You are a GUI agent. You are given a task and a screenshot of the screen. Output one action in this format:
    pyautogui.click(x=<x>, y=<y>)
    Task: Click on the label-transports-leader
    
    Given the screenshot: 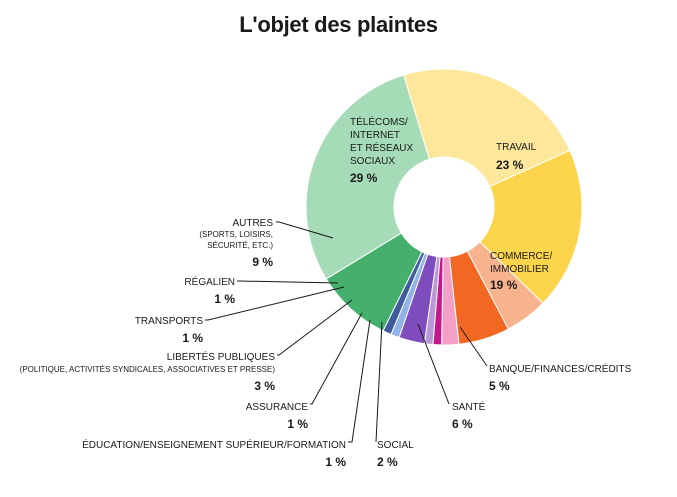 What is the action you would take?
    pyautogui.click(x=275, y=303)
    